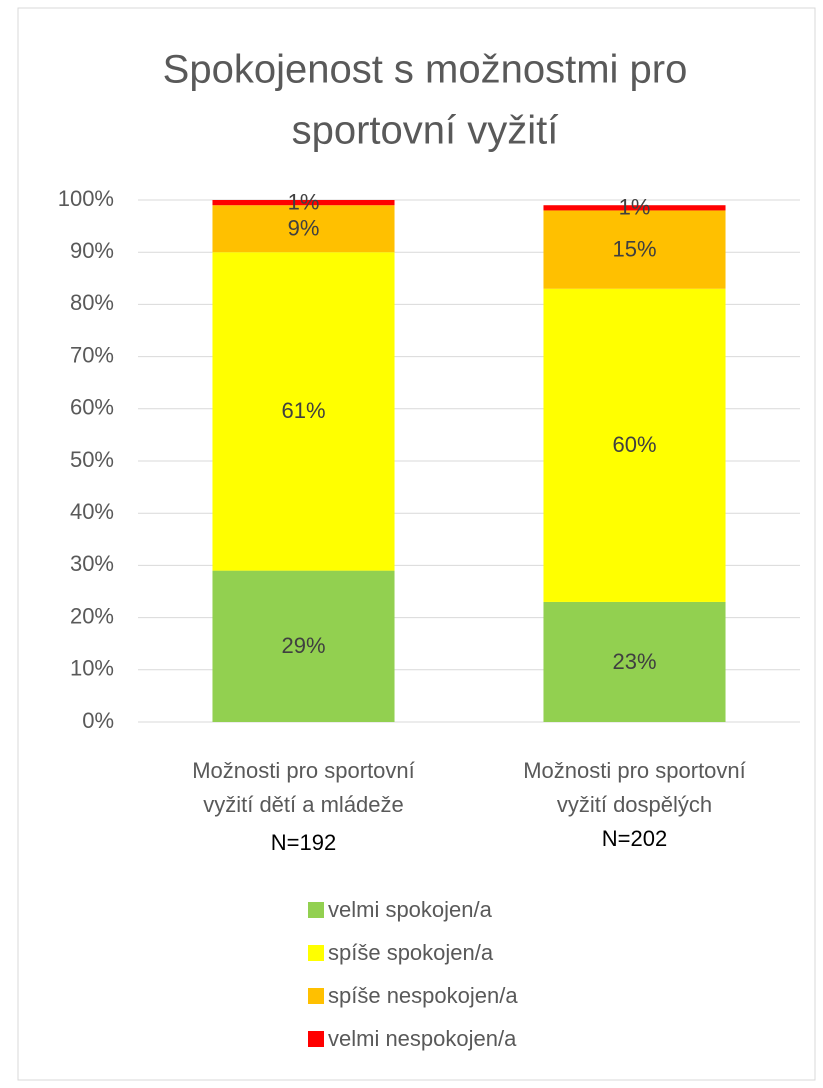 The image size is (823, 1088). Describe the element at coordinates (425, 131) in the screenshot. I see `chart-title: sportovní vyžití` at that location.